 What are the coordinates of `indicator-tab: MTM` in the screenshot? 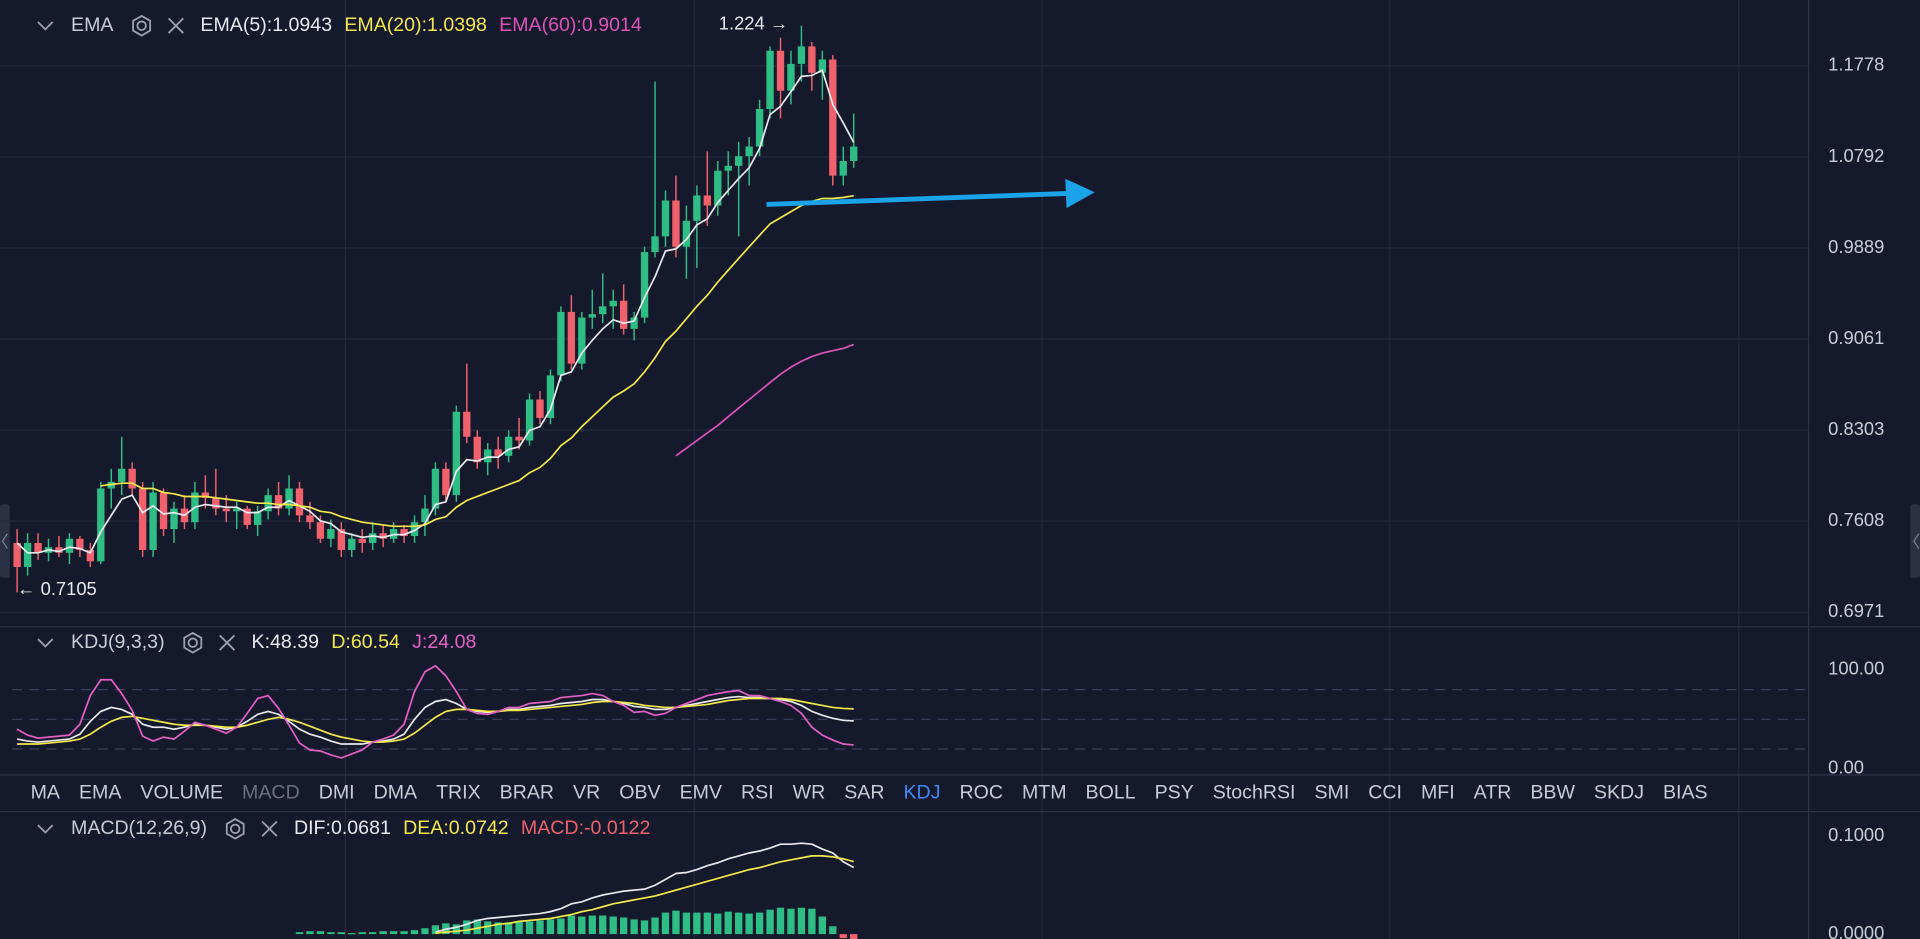 It's located at (1044, 792).